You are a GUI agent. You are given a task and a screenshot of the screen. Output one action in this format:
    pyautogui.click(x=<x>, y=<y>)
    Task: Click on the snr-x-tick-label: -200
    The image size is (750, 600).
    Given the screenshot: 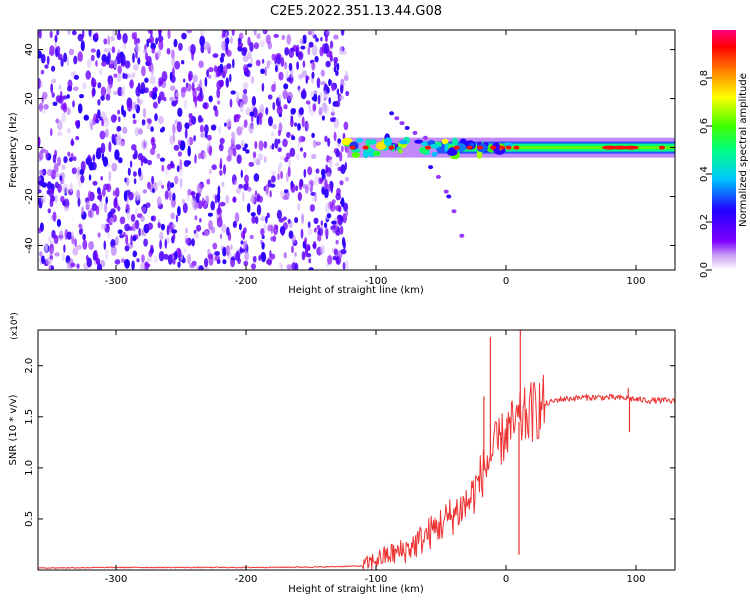 What is the action you would take?
    pyautogui.click(x=246, y=579)
    